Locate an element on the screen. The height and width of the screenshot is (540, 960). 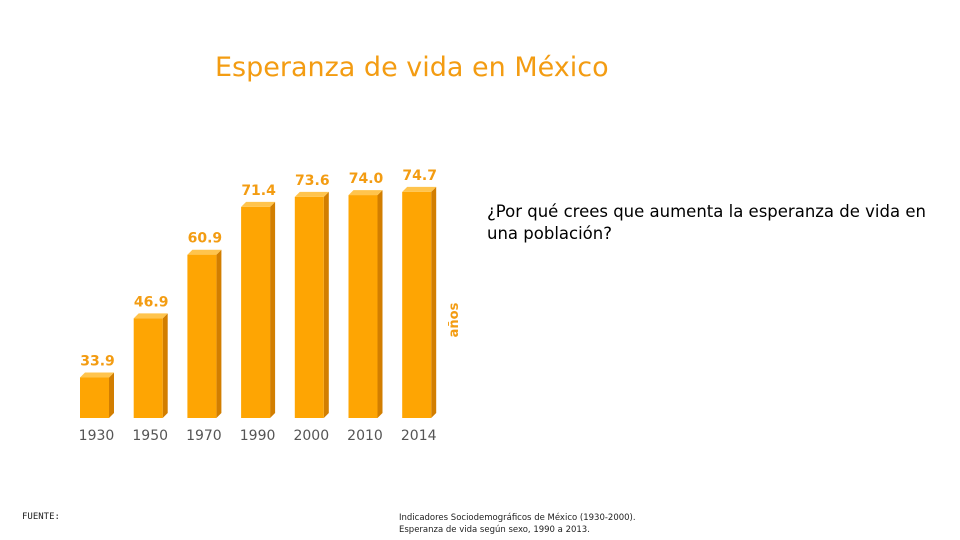
bar-1930 is located at coordinates (97, 395).